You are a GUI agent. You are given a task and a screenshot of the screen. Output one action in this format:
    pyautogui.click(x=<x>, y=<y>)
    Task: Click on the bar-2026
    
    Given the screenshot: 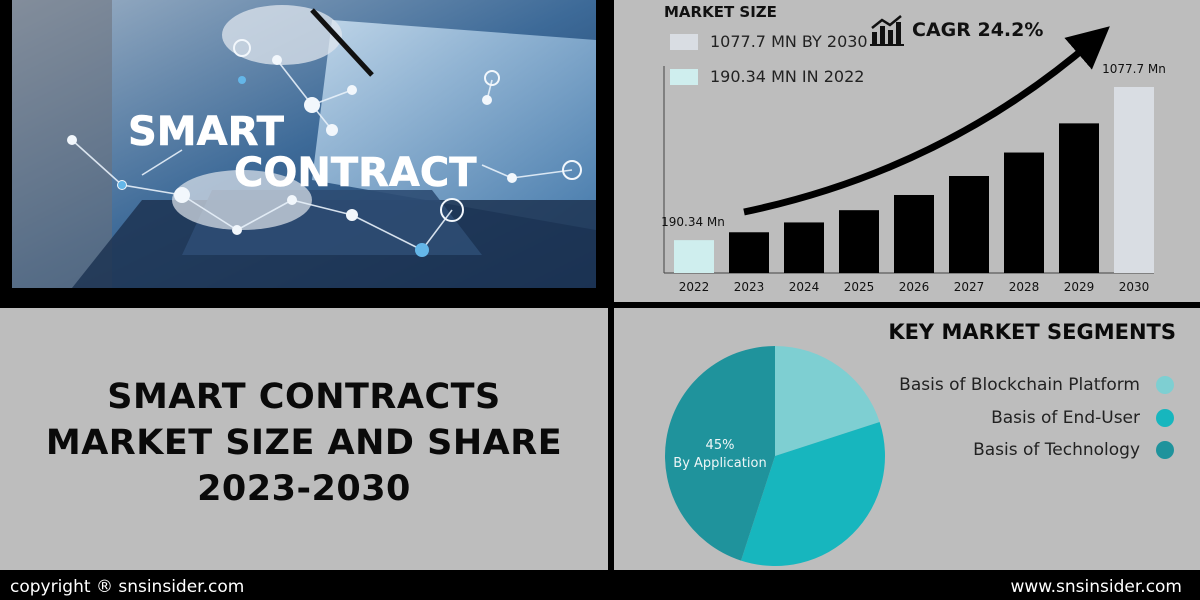 What is the action you would take?
    pyautogui.click(x=914, y=233)
    